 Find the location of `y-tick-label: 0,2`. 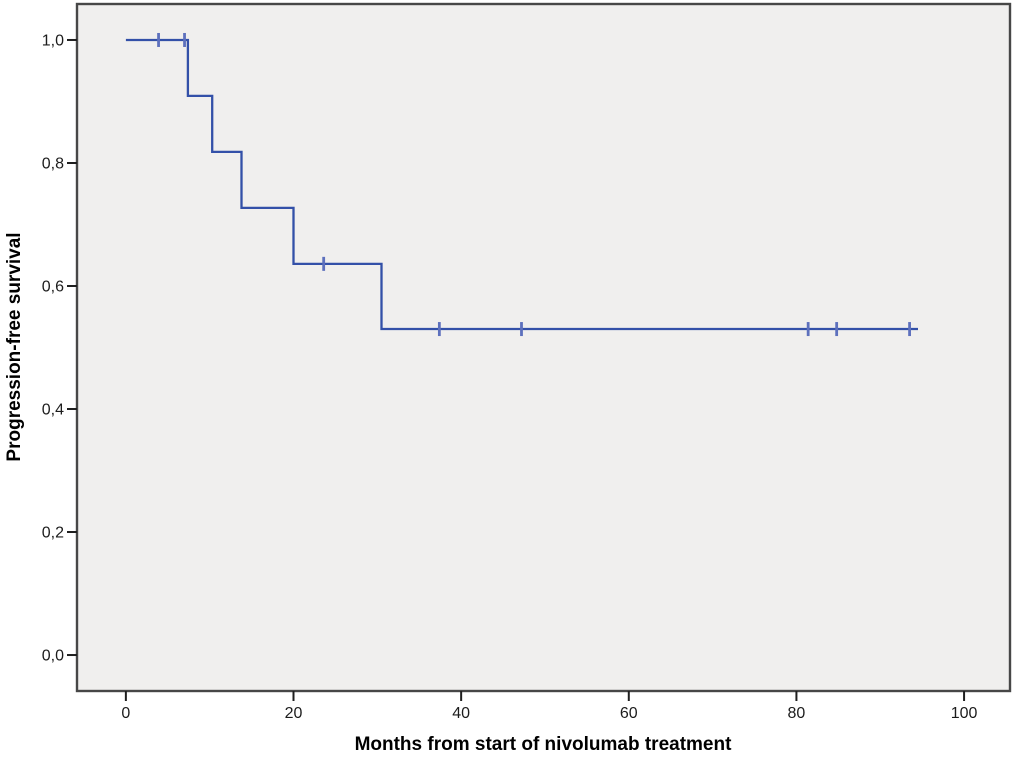

y-tick-label: 0,2 is located at coordinates (53, 533).